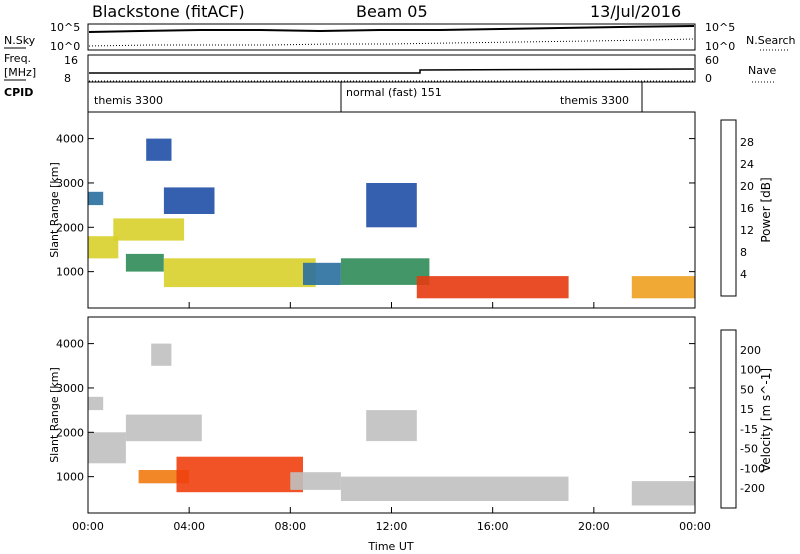 Image resolution: width=800 pixels, height=554 pixels. What do you see at coordinates (168, 11) in the screenshot?
I see `station-title: Blackstone (fitACF)` at bounding box center [168, 11].